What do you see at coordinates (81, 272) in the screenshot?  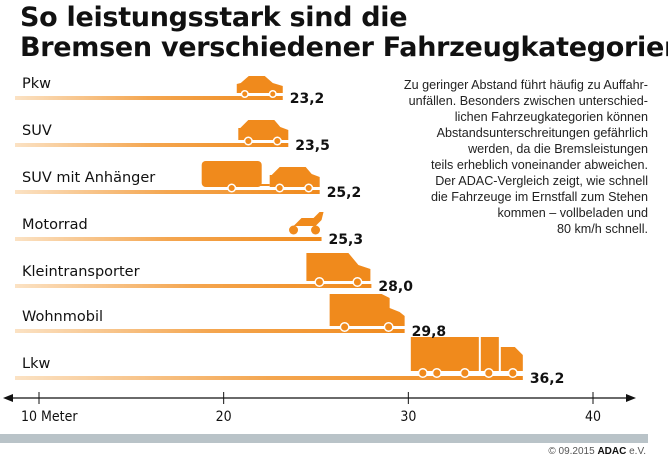 I see `category-label: Kleintransporter` at bounding box center [81, 272].